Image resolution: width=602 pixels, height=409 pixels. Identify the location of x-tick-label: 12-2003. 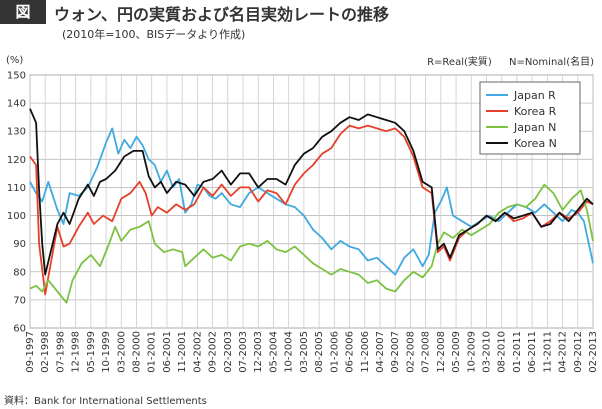
(258, 352).